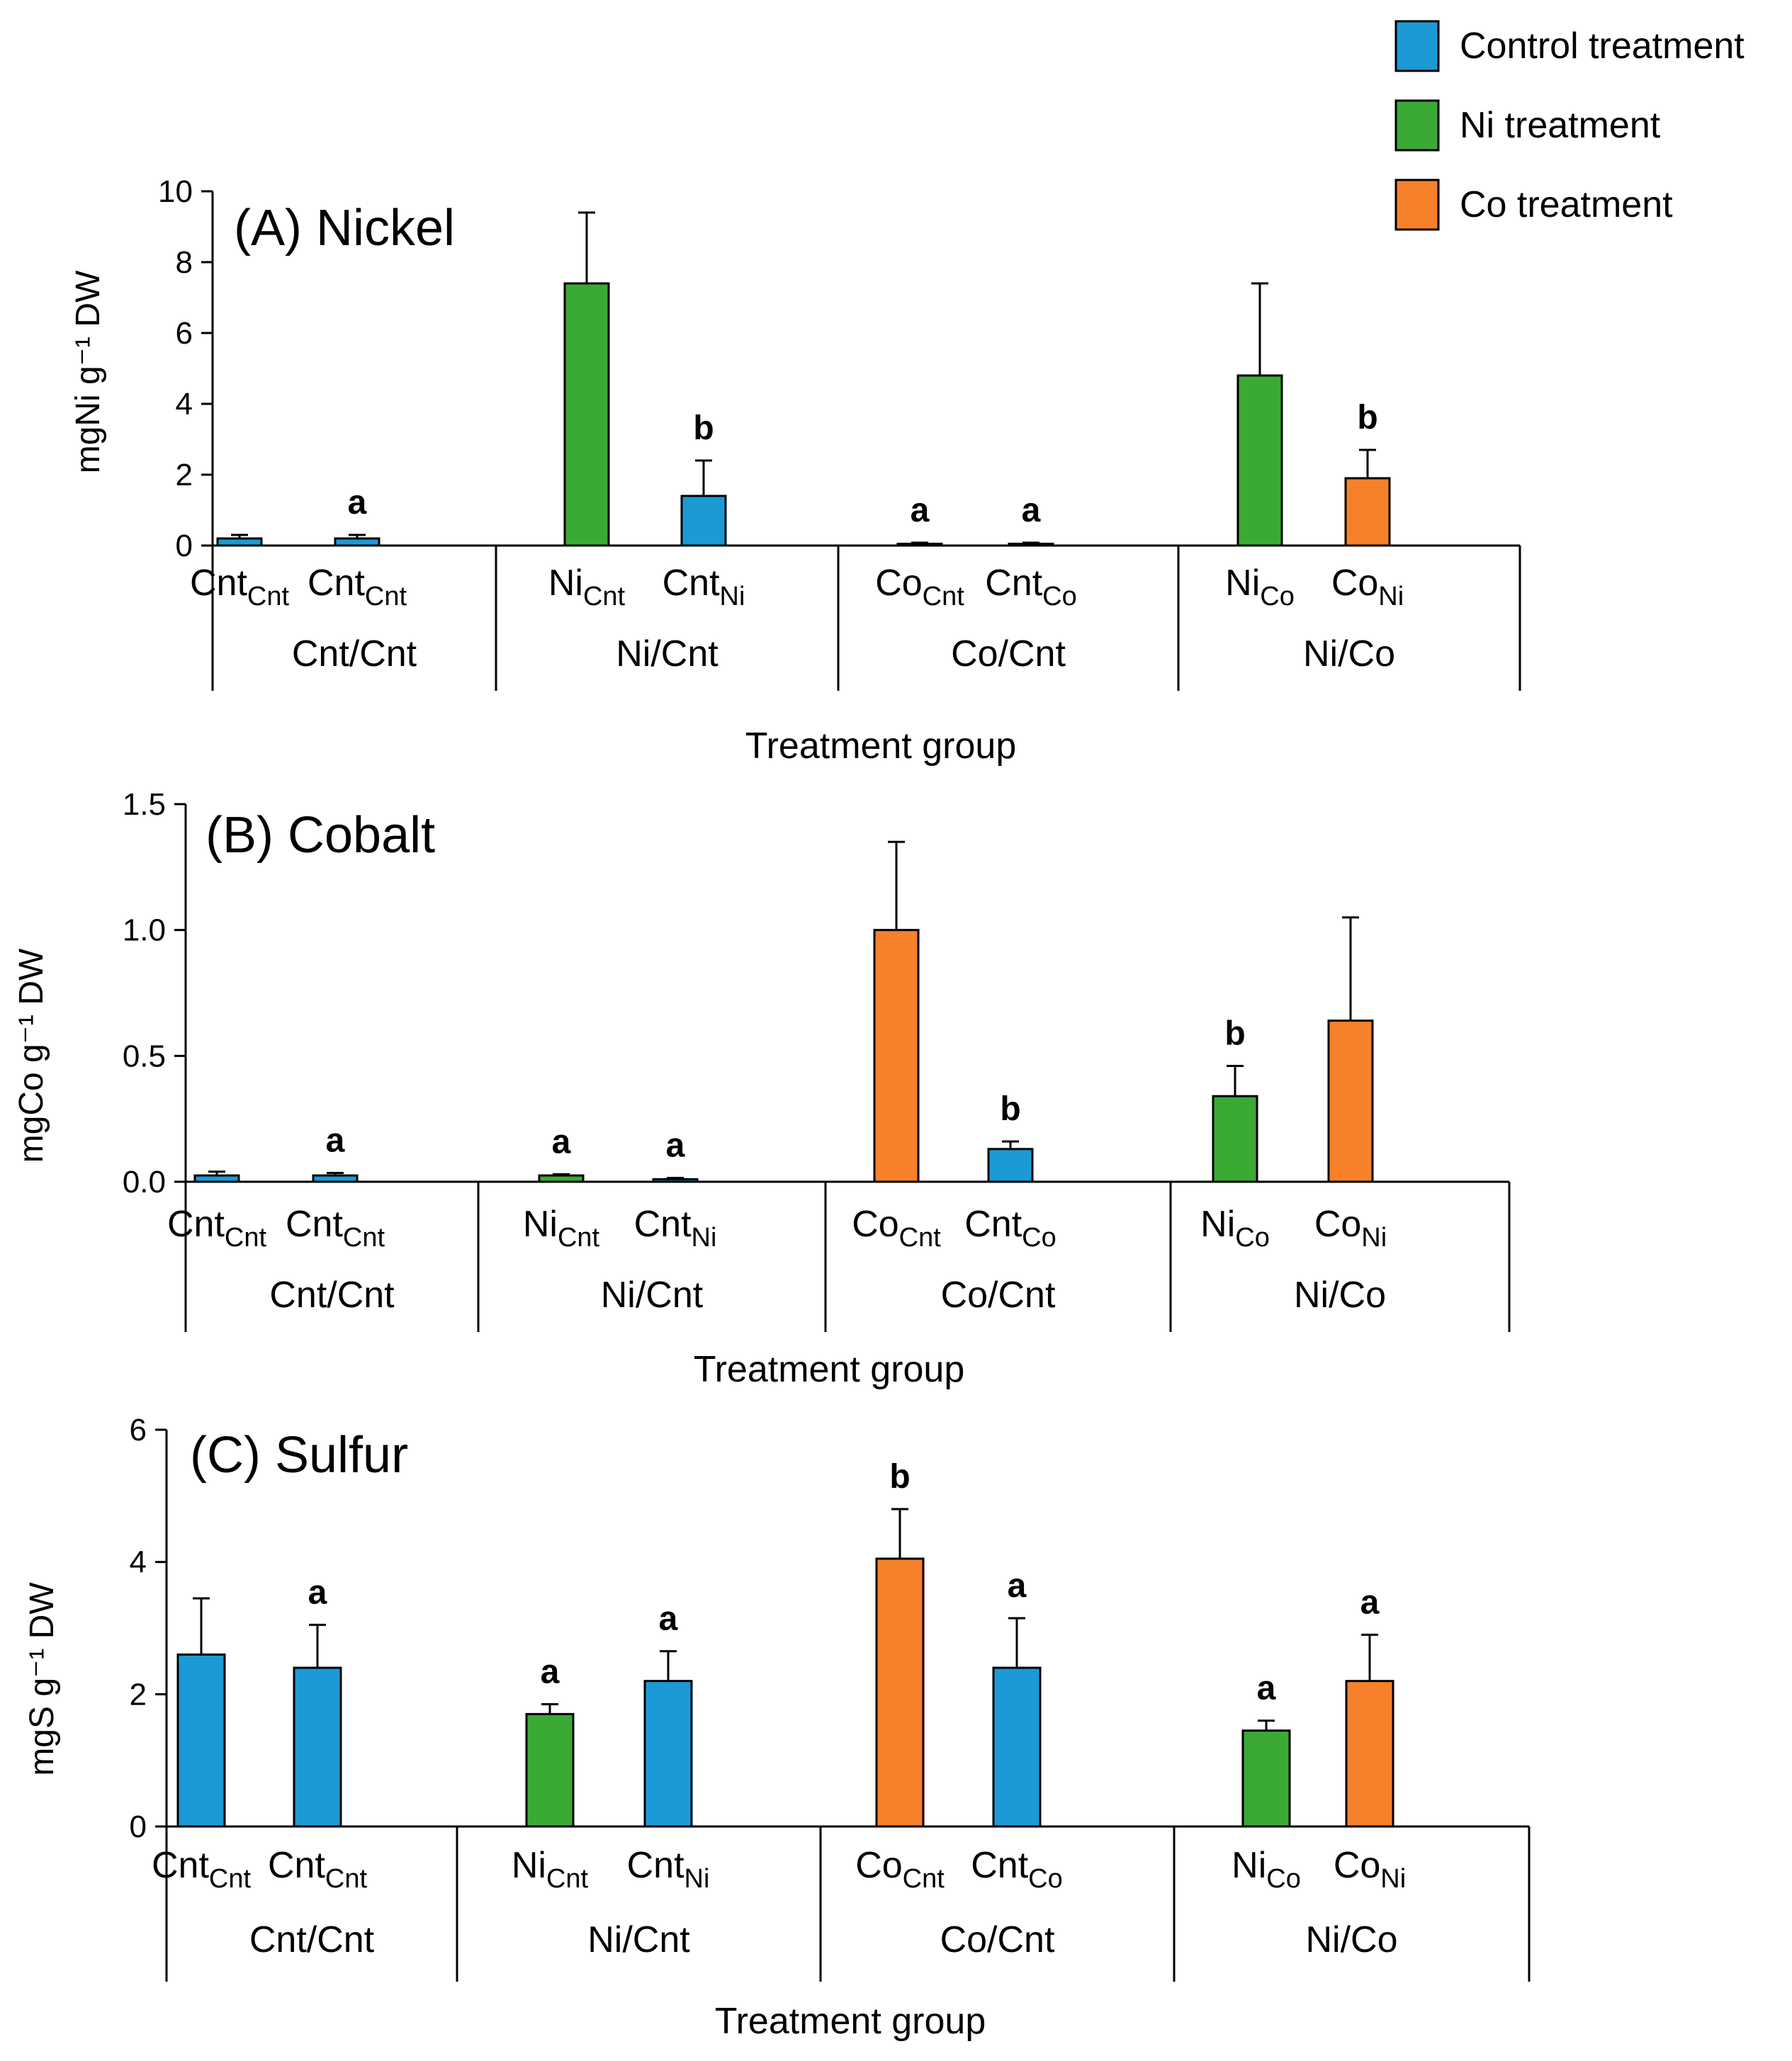 Image resolution: width=1792 pixels, height=2061 pixels. I want to click on panel-title: (B) Cobalt, so click(320, 835).